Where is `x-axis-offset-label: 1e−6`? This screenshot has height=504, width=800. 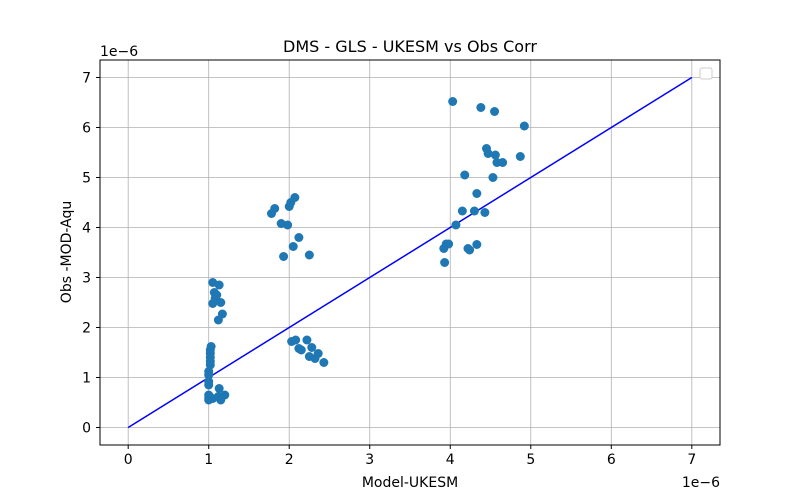 x-axis-offset-label: 1e−6 is located at coordinates (701, 483).